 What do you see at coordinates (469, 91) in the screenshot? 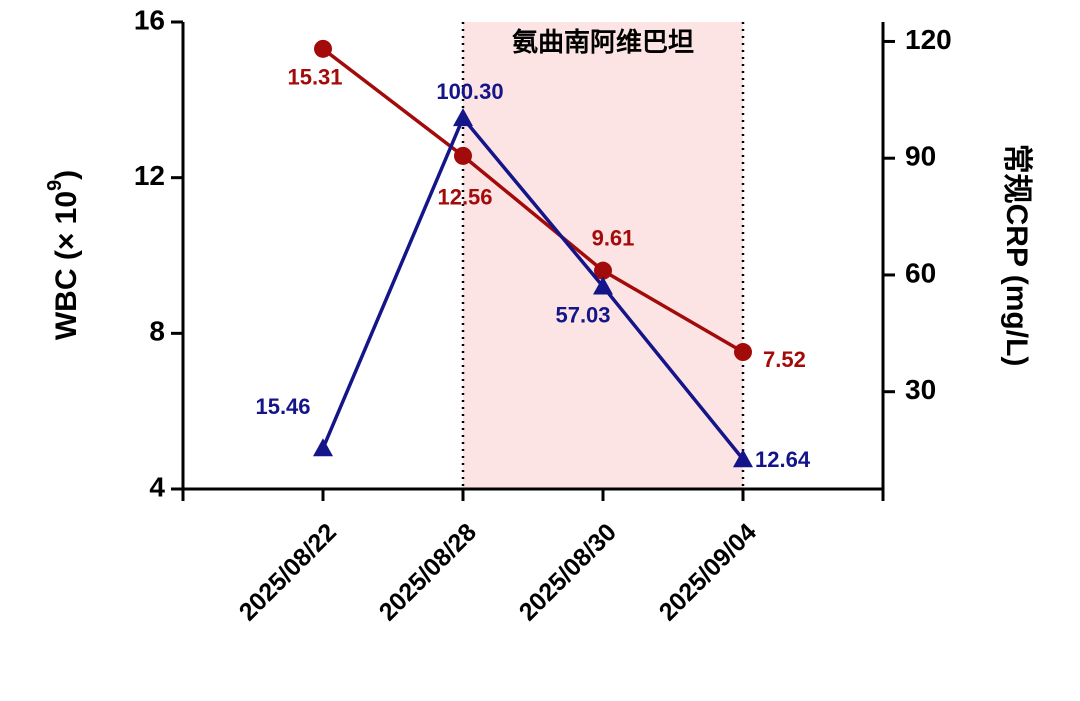
I see `data-label: 100.30` at bounding box center [469, 91].